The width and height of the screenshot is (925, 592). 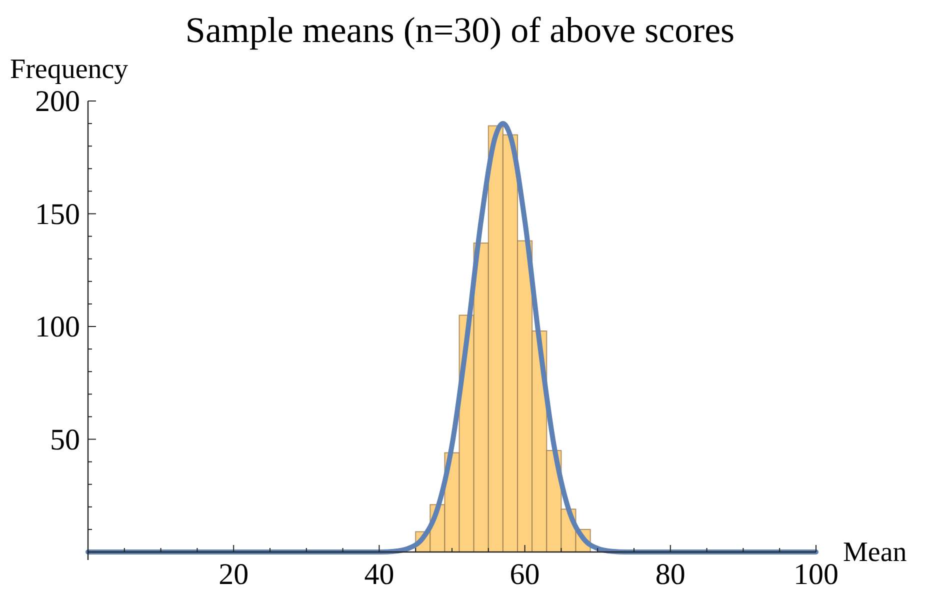 I want to click on y-tick-label: 100, so click(x=57, y=327).